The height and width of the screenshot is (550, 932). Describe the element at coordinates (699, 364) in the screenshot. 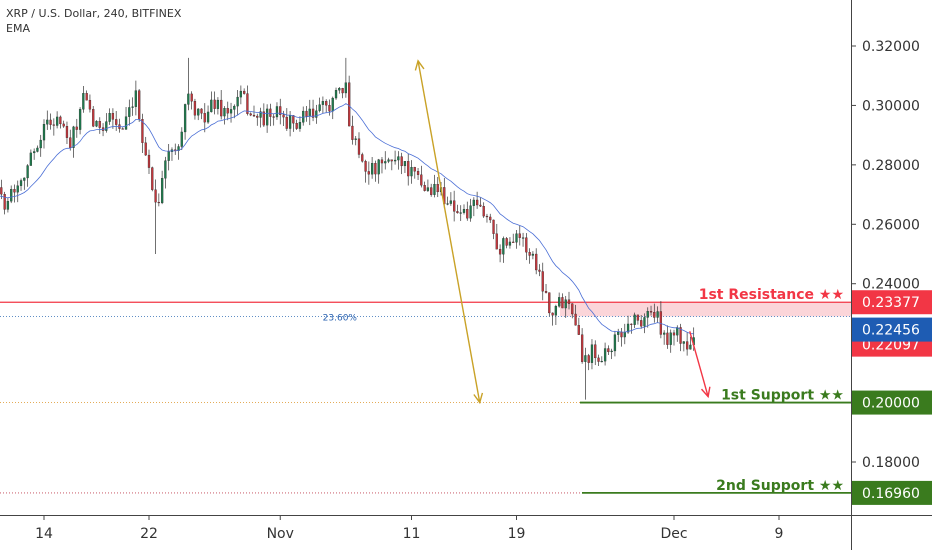

I see `arrow-shaft` at that location.